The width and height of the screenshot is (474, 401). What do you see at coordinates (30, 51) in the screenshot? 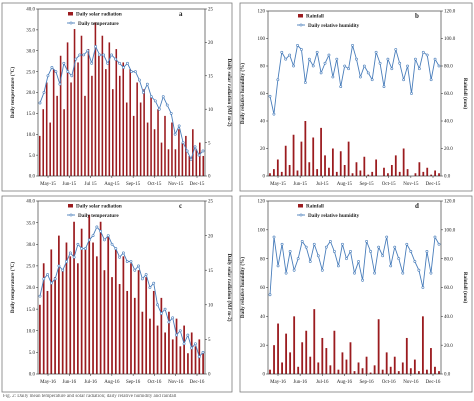
I see `y-tick-label-left: 30.0` at bounding box center [30, 51].